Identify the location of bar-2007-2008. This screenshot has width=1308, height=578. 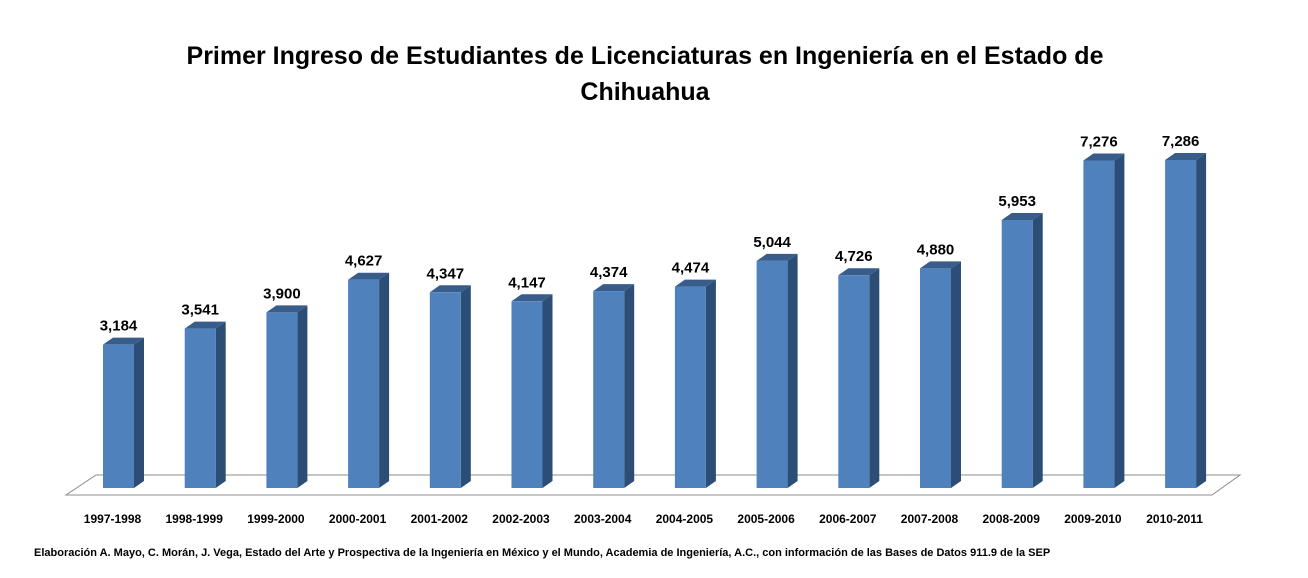
(940, 374).